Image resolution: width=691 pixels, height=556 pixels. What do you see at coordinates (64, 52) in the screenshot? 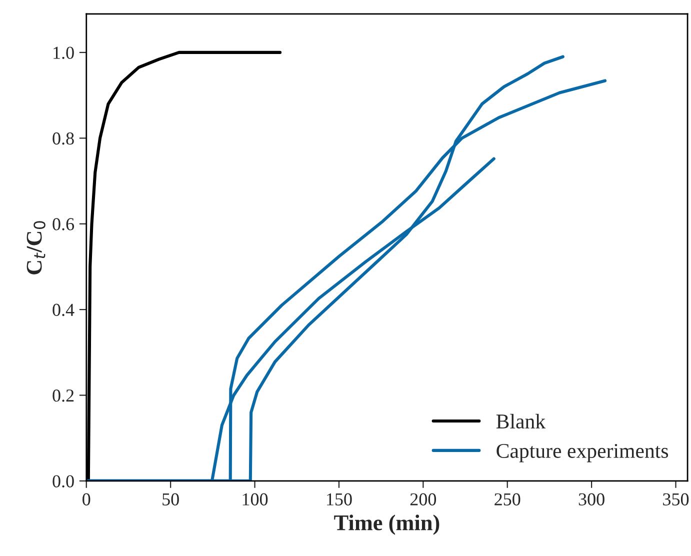
I see `y-tick-label: 1.0` at bounding box center [64, 52].